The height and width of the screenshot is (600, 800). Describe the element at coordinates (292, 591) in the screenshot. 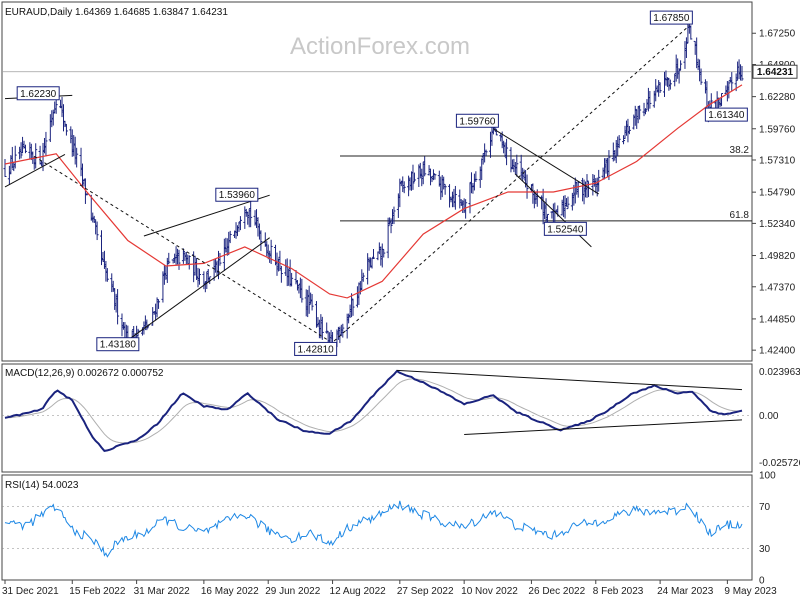

I see `x-tick-label: 29 Jun 2022` at that location.